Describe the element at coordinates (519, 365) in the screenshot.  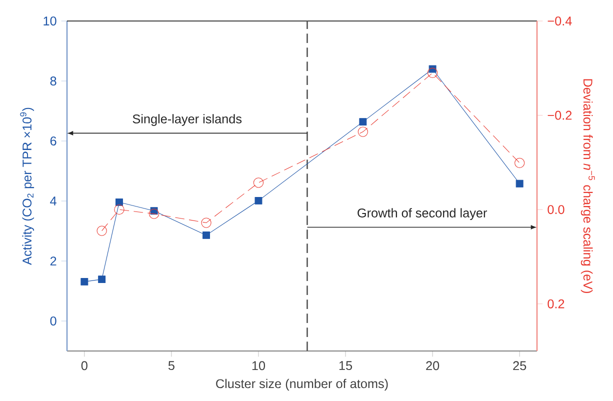
I see `x-tick-label: 25` at that location.